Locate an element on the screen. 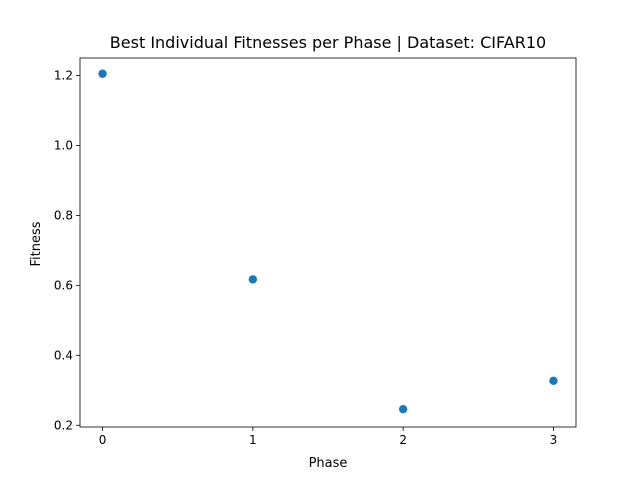  x-axis-label: Phase is located at coordinates (328, 463).